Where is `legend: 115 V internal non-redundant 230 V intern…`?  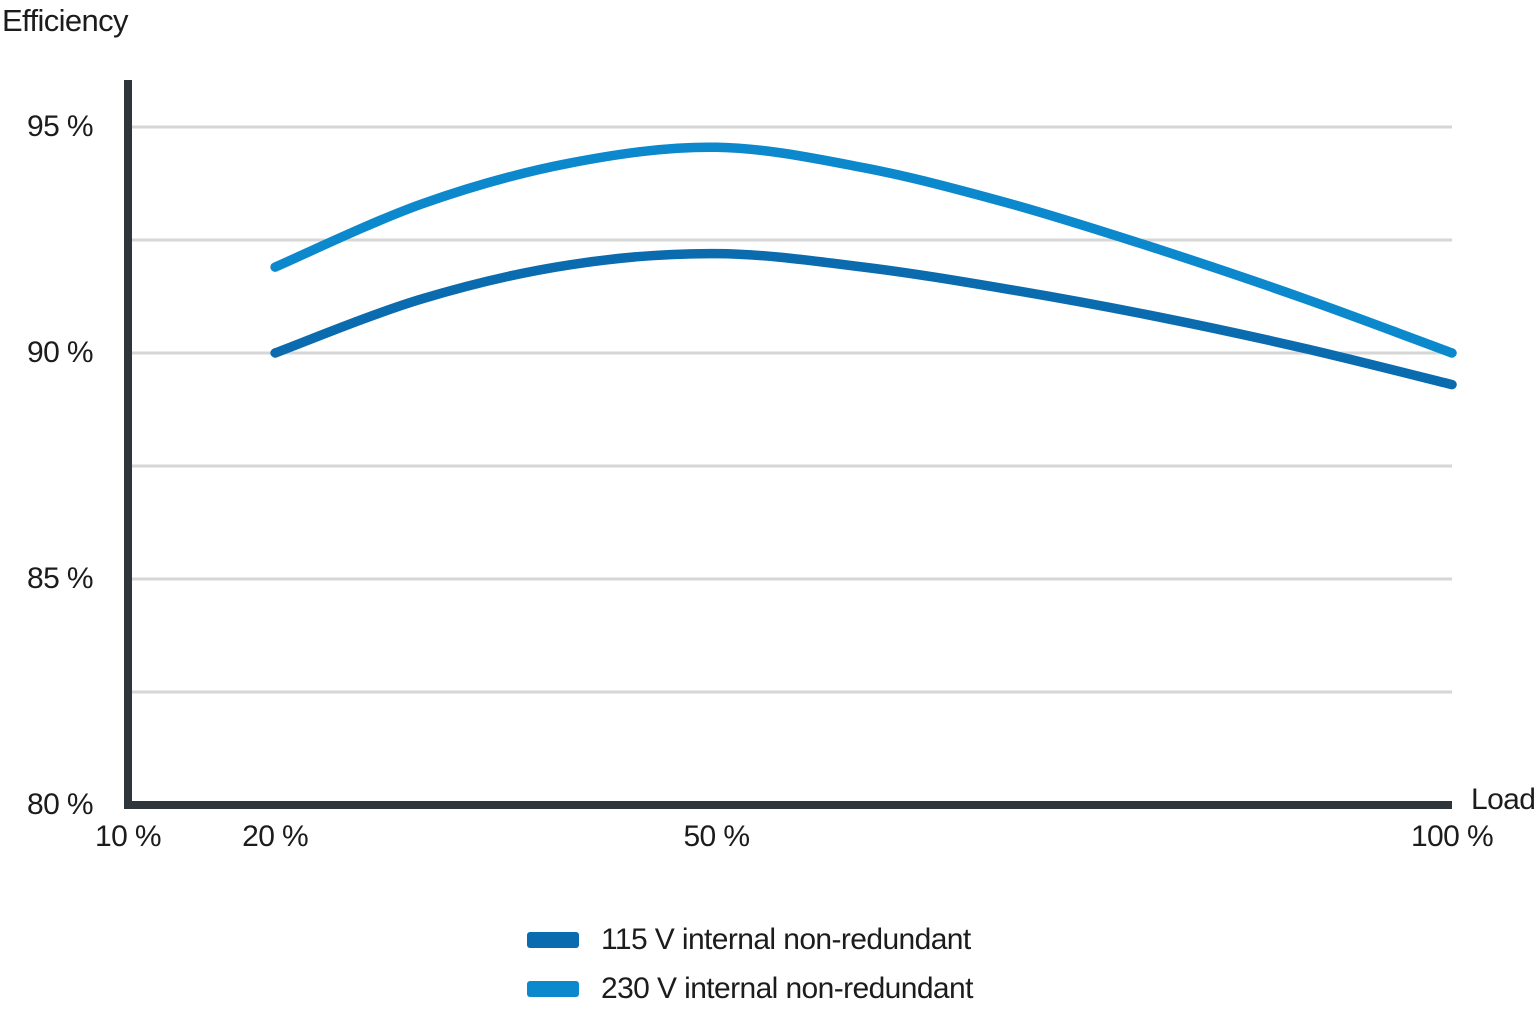
legend: 115 V internal non-redundant 230 V intern… is located at coordinates (750, 964).